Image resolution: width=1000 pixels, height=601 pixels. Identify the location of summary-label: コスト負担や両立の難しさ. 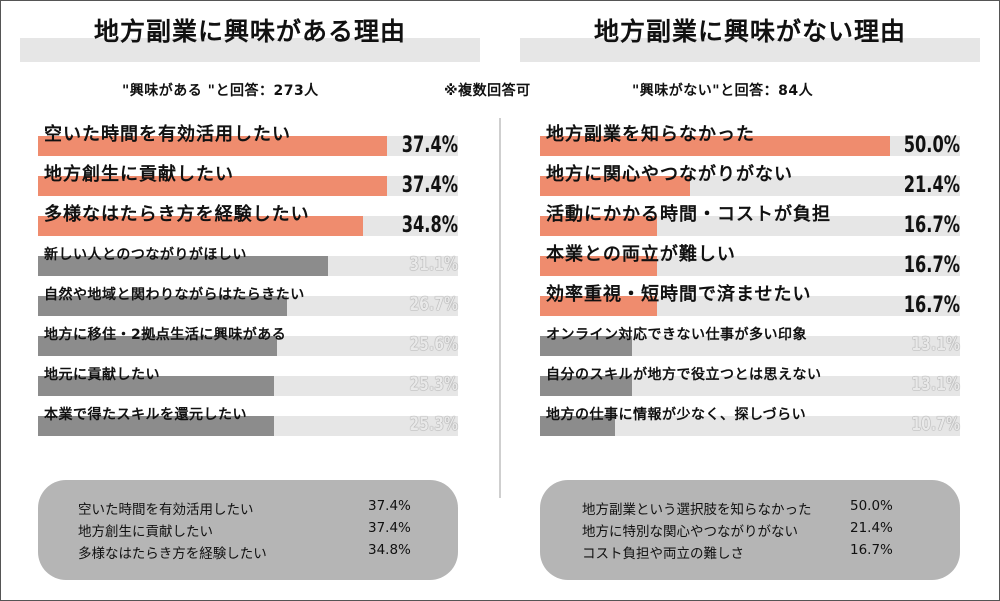
(663, 554).